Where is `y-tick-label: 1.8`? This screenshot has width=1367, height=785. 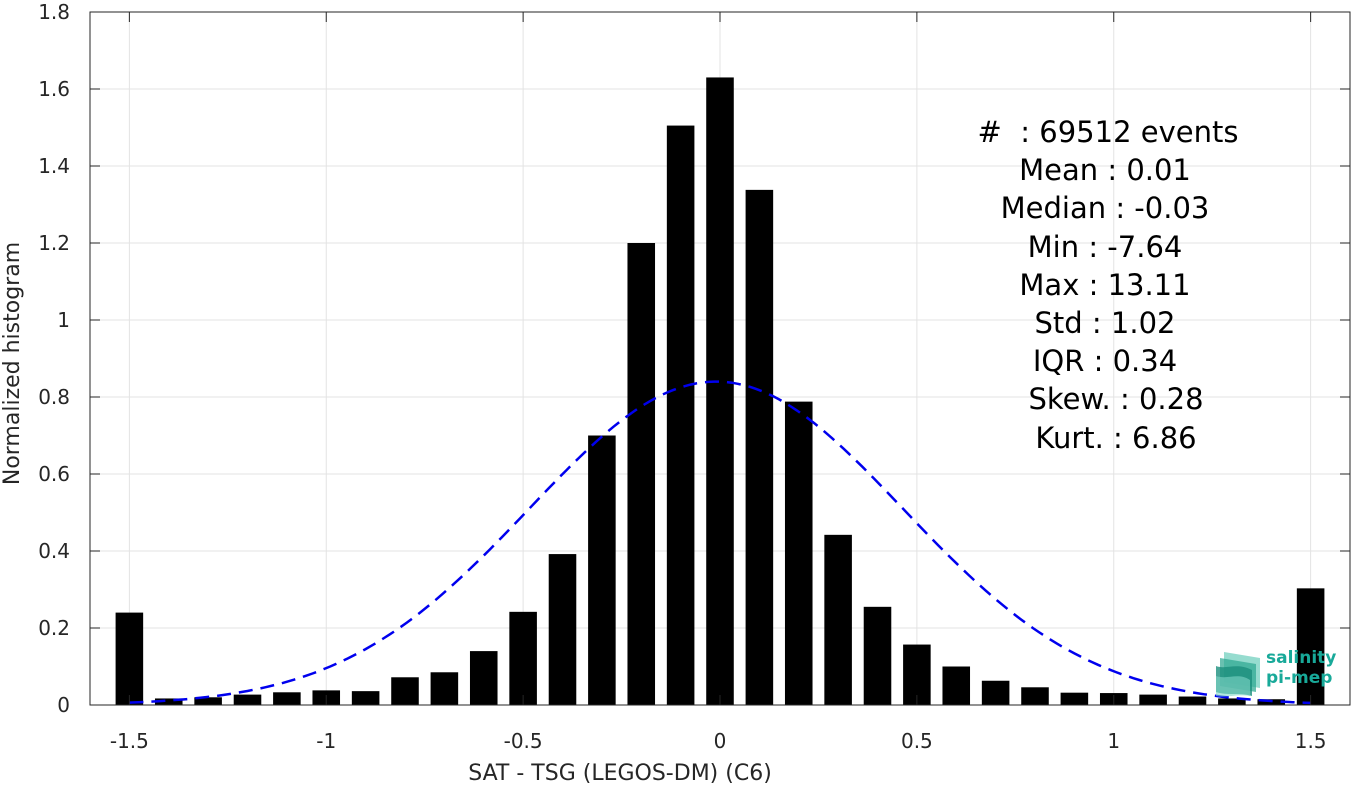 y-tick-label: 1.8 is located at coordinates (54, 12).